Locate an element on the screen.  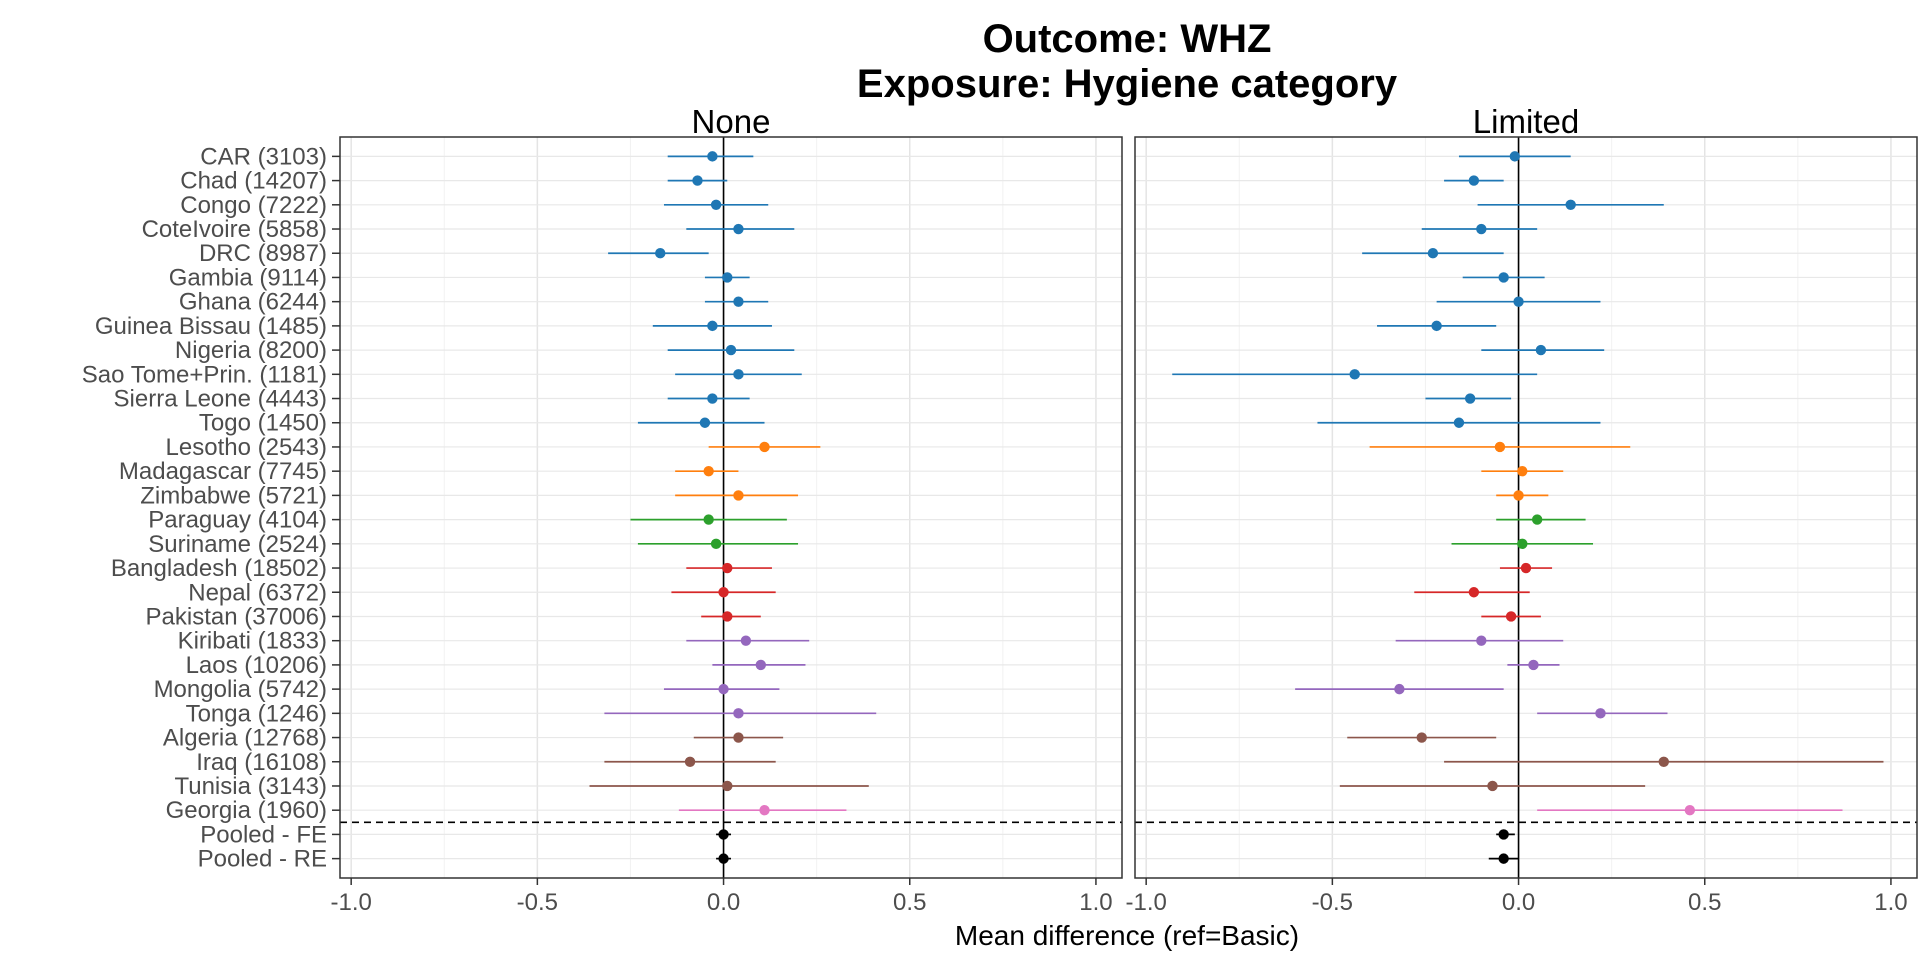
x-tick-label: -0.5 is located at coordinates (537, 902).